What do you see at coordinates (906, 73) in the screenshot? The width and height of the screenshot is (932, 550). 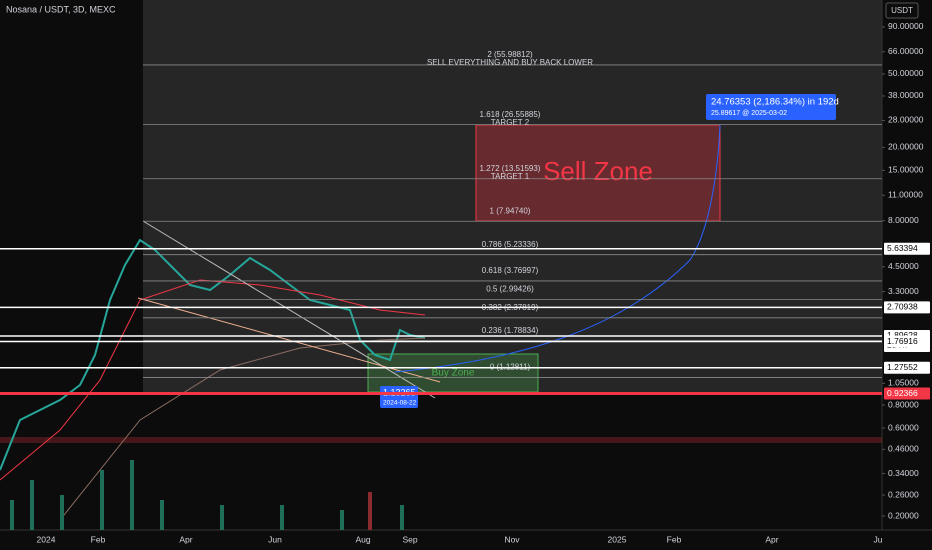 I see `y-tick-label: 50.00000` at bounding box center [906, 73].